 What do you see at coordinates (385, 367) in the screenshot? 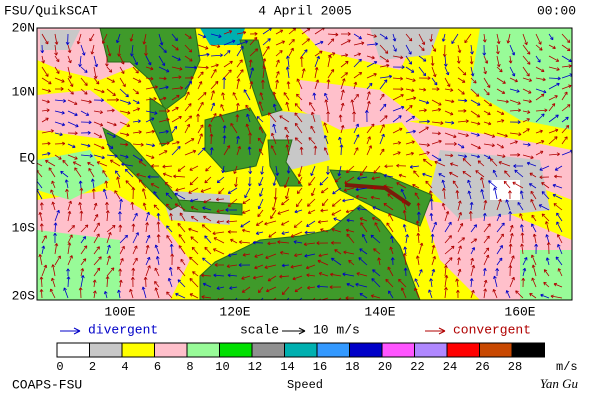
I see `colorbar-tick-label: 20` at bounding box center [385, 367].